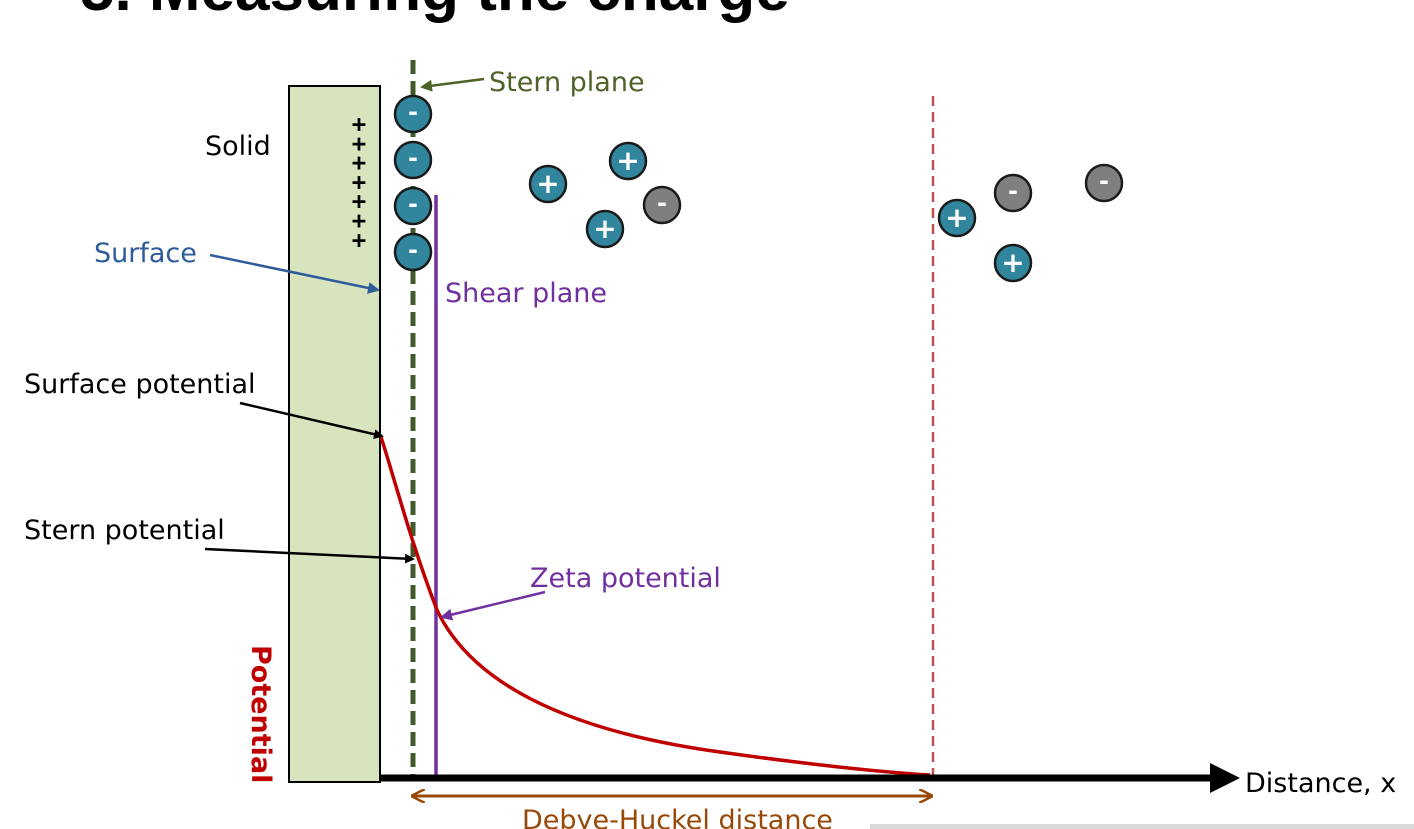 The image size is (1414, 829). I want to click on solid-block, so click(334, 434).